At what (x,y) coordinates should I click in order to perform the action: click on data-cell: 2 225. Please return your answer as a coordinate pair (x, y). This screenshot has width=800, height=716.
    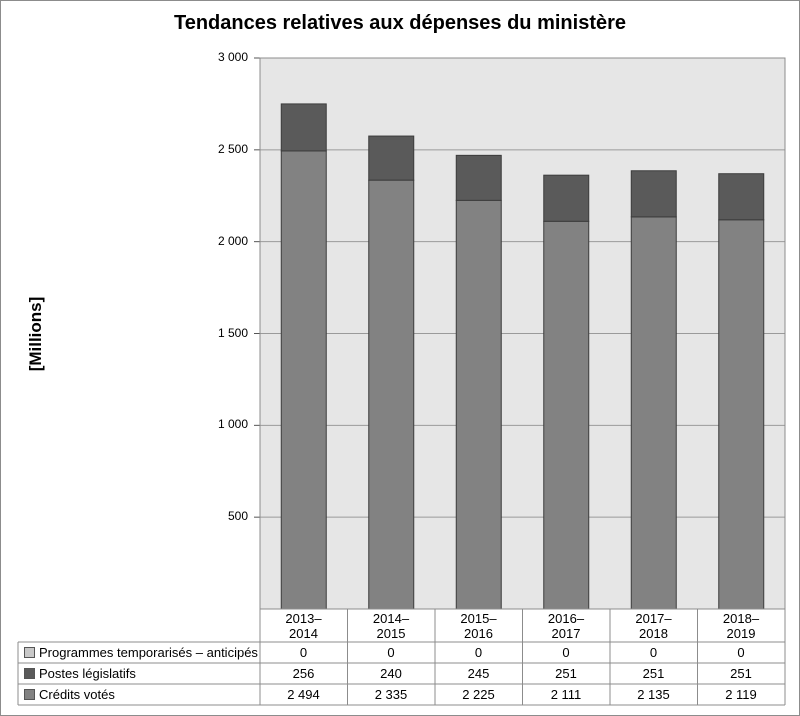
    Looking at the image, I should click on (478, 694).